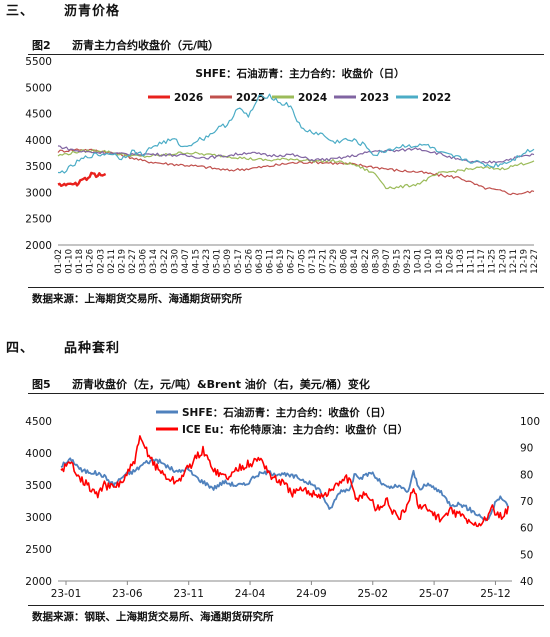  What do you see at coordinates (188, 594) in the screenshot?
I see `x-tick-label: 23-11` at bounding box center [188, 594].